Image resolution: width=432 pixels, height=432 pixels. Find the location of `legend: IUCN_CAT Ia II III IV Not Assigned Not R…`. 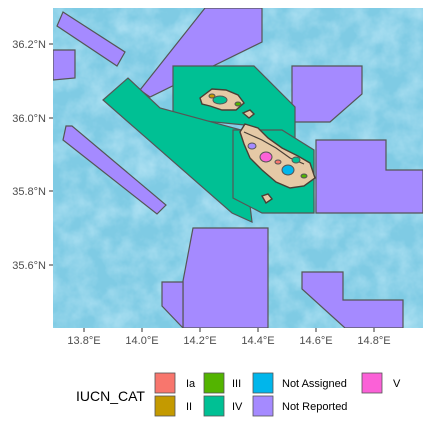

legend: IUCN_CAT Ia II III IV Not Assigned Not R… is located at coordinates (238, 394).